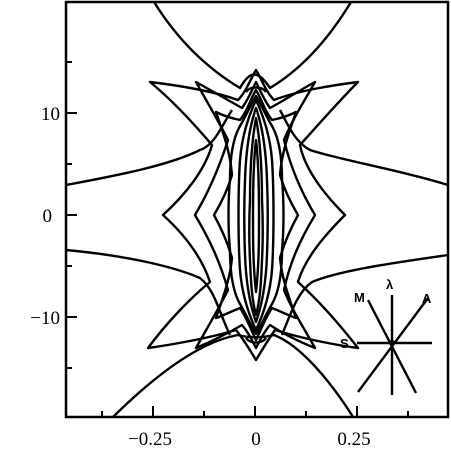  Describe the element at coordinates (255, 411) in the screenshot. I see `x-axis` at that location.